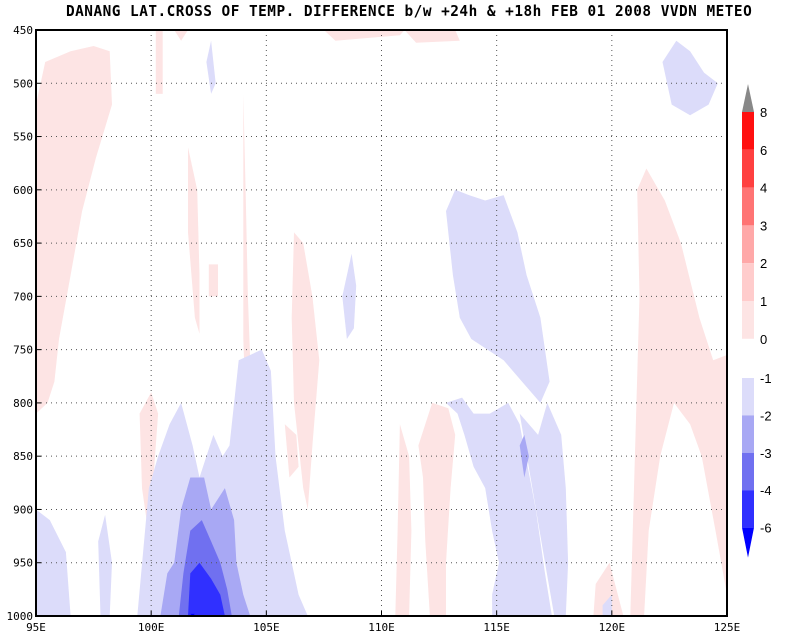 The width and height of the screenshot is (800, 640). What do you see at coordinates (23, 30) in the screenshot?
I see `y-tick-label: 450` at bounding box center [23, 30].